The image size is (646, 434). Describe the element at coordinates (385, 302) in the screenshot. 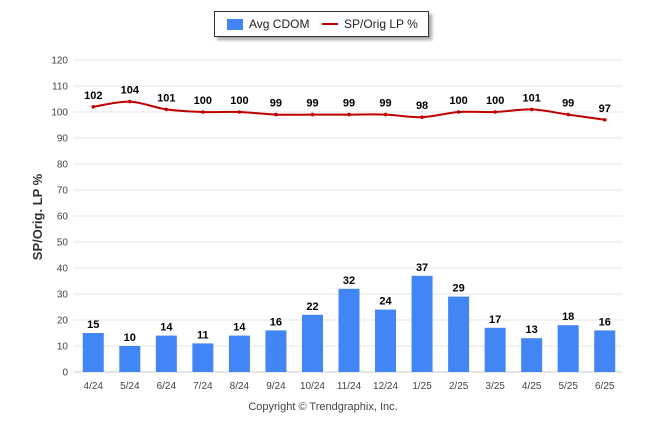

I see `bar-value-label: 24` at that location.